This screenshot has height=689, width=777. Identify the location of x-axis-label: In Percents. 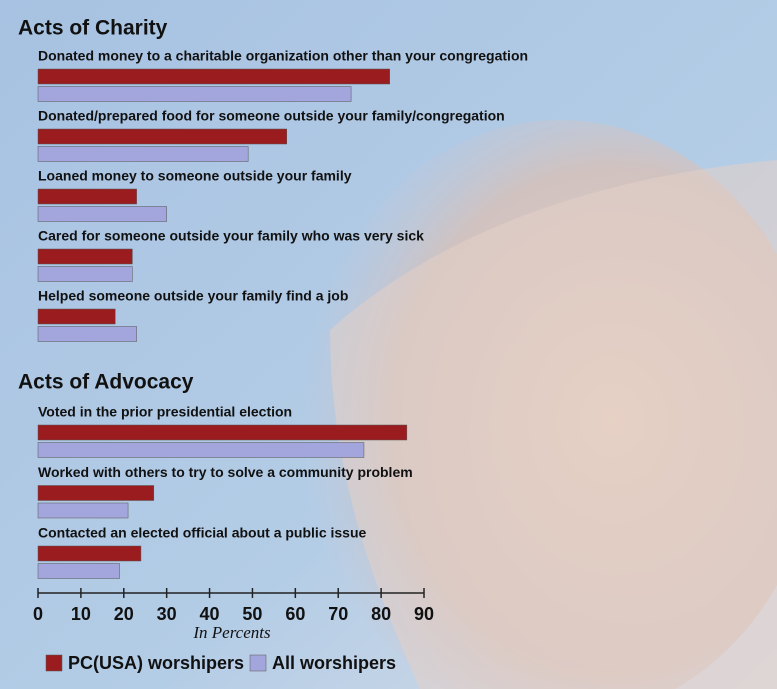
(231, 632).